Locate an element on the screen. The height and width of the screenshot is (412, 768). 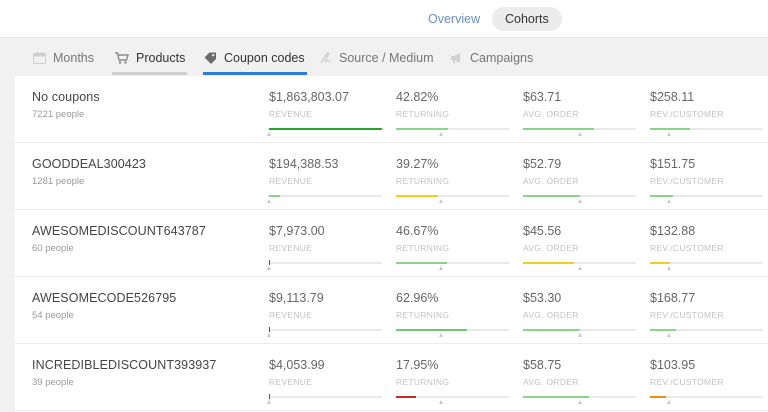
tab-campaigns-label: Campaigns is located at coordinates (502, 57).